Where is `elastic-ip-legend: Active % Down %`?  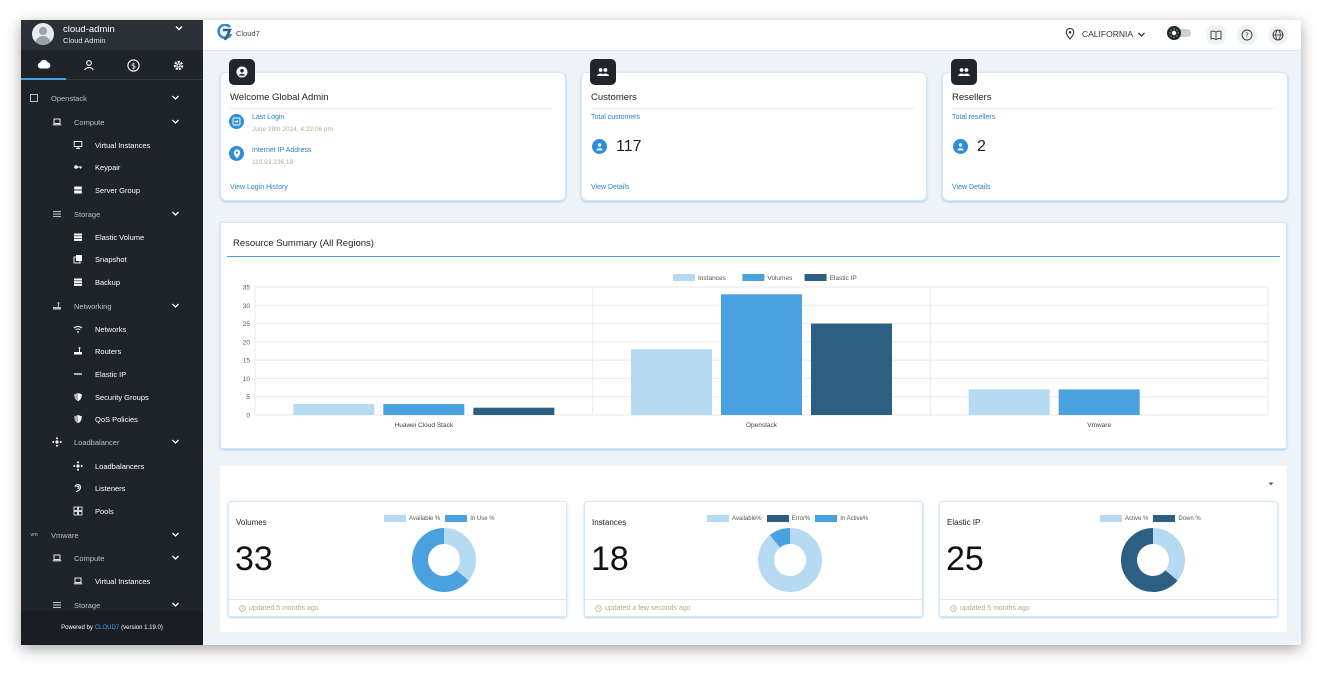
elastic-ip-legend: Active % Down % is located at coordinates (1148, 518).